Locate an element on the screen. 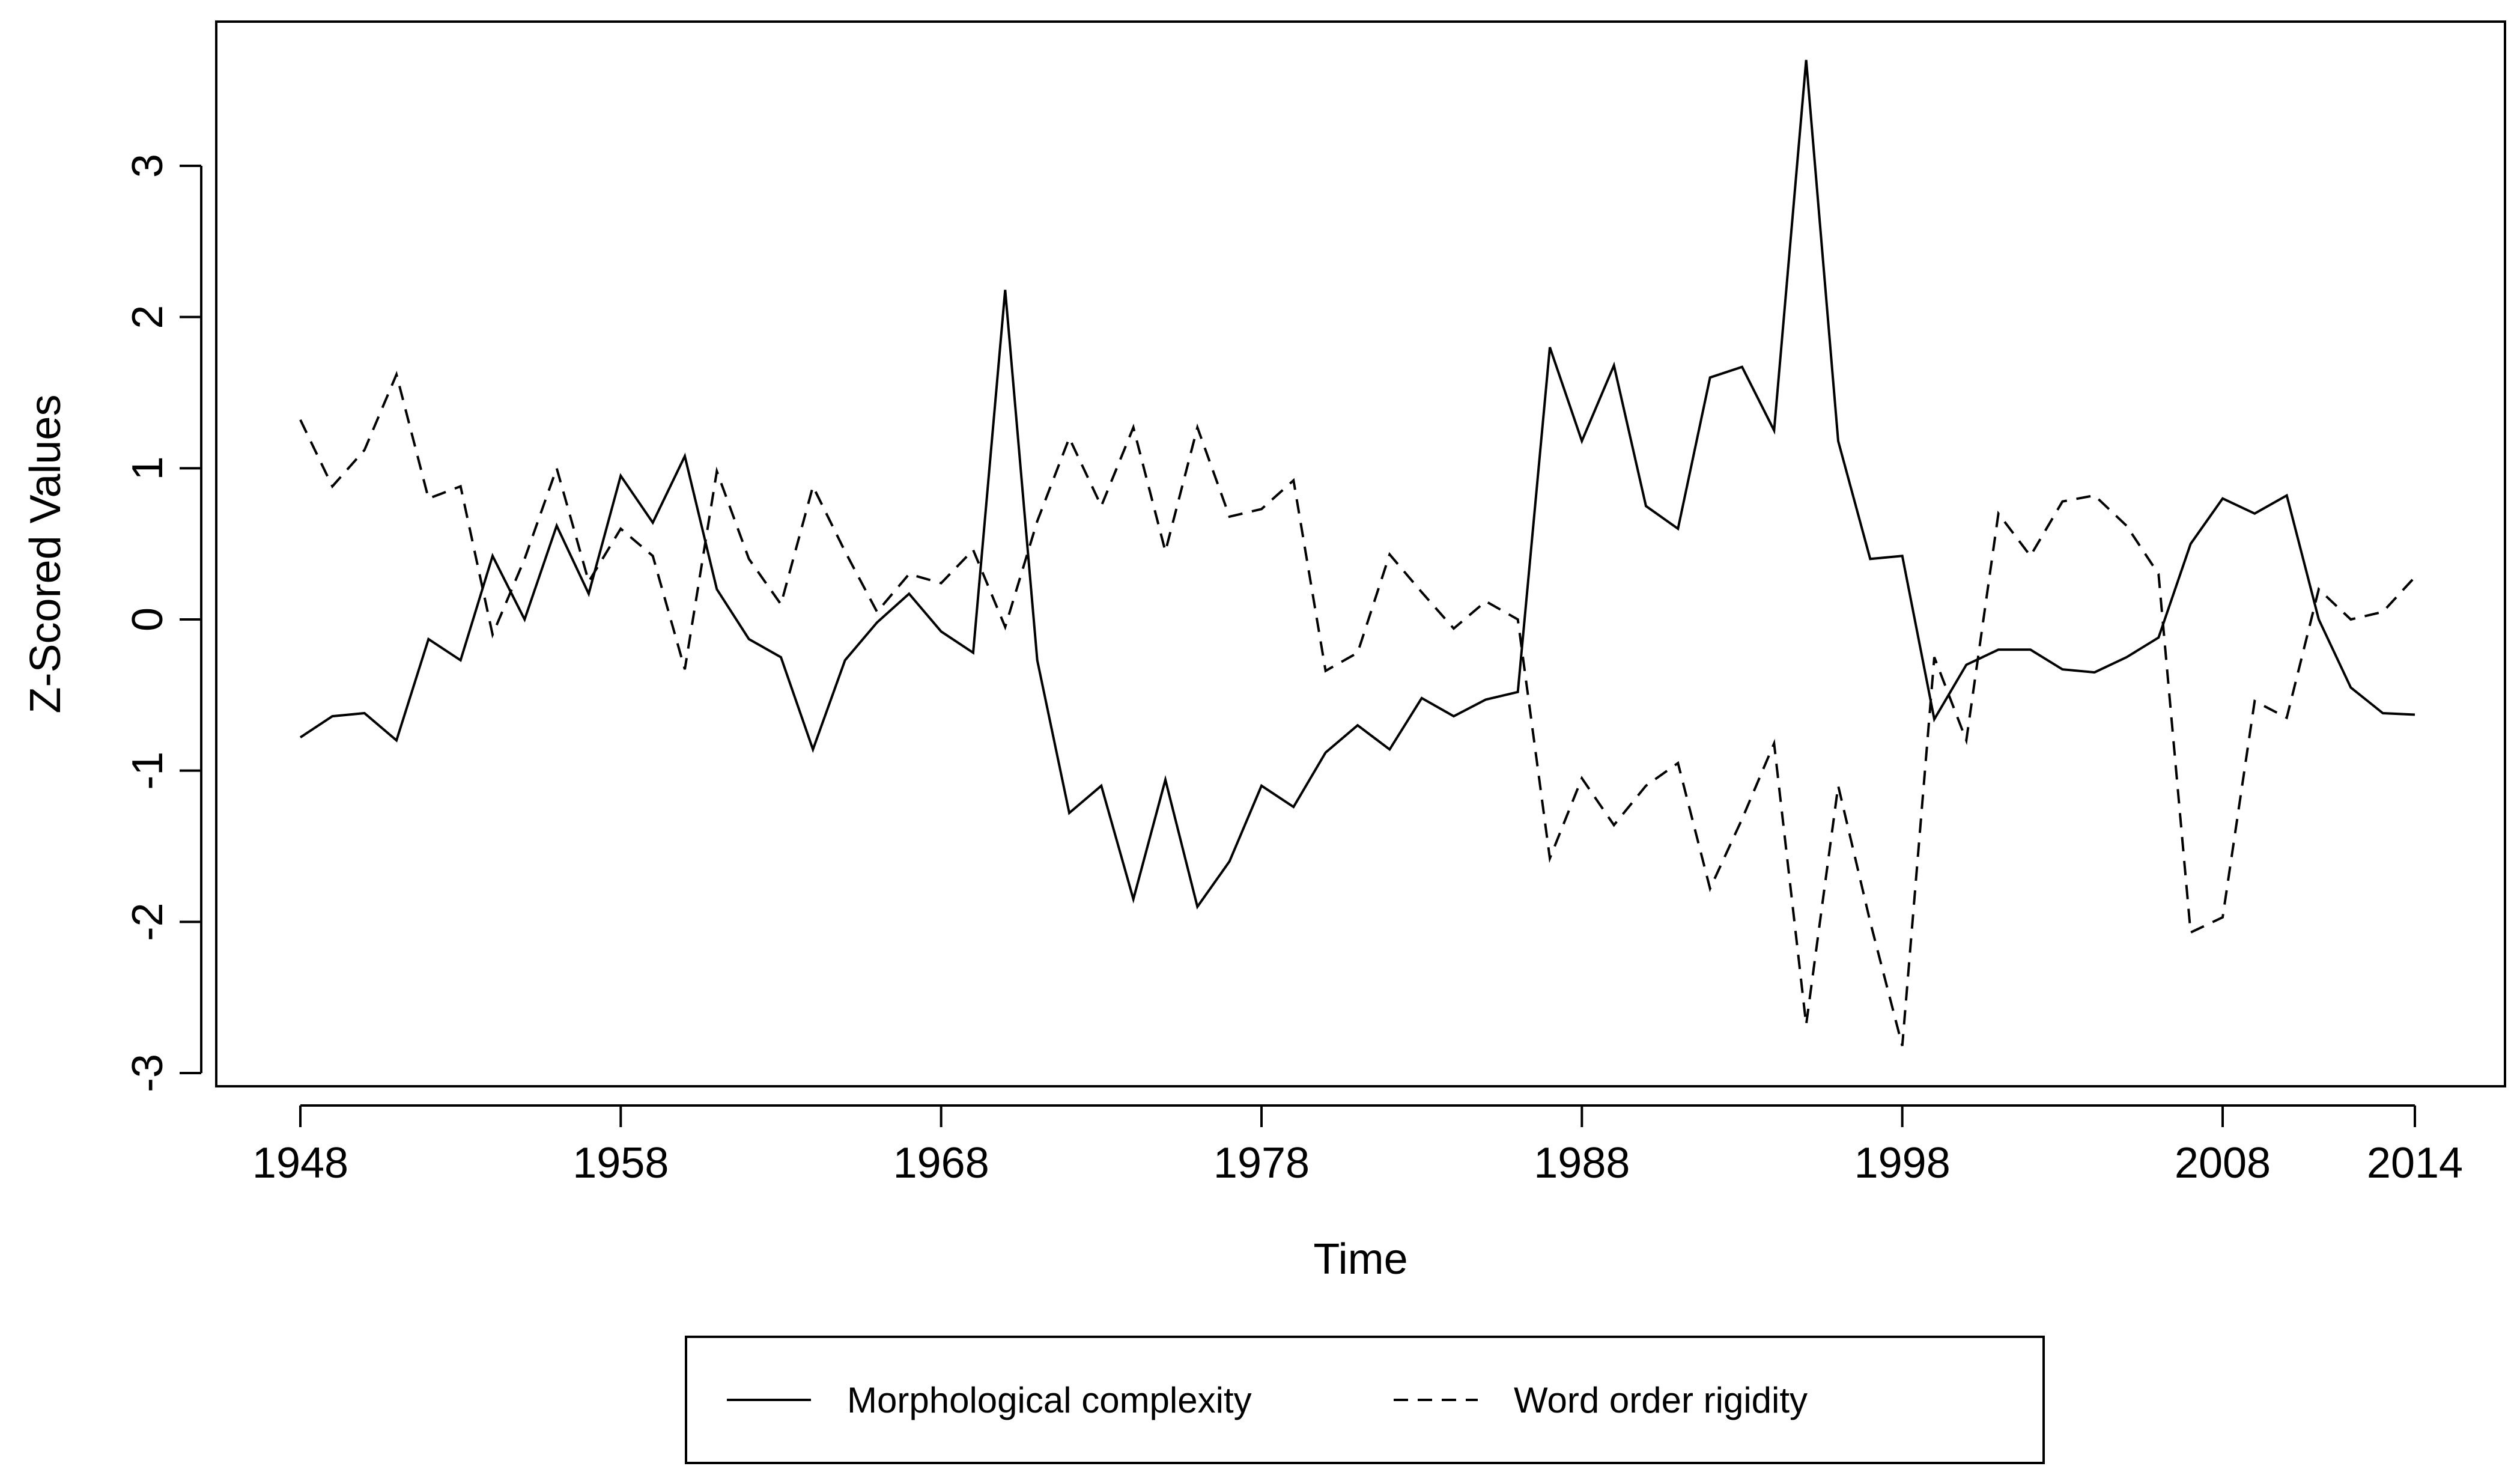 The width and height of the screenshot is (2520, 1475). x-tick-label: 1998 is located at coordinates (1902, 1163).